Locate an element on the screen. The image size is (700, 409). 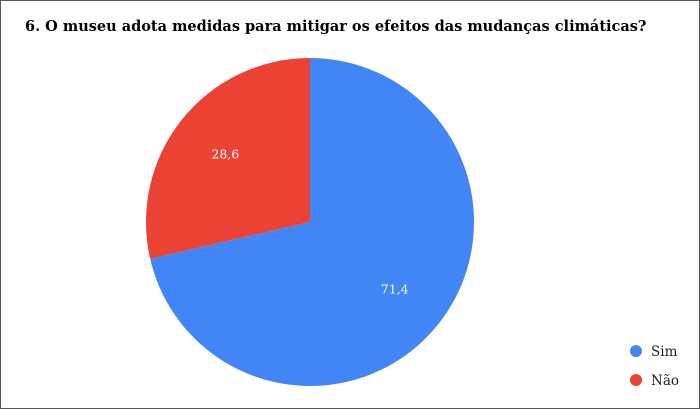
pie-slice-n-o is located at coordinates (228, 158).